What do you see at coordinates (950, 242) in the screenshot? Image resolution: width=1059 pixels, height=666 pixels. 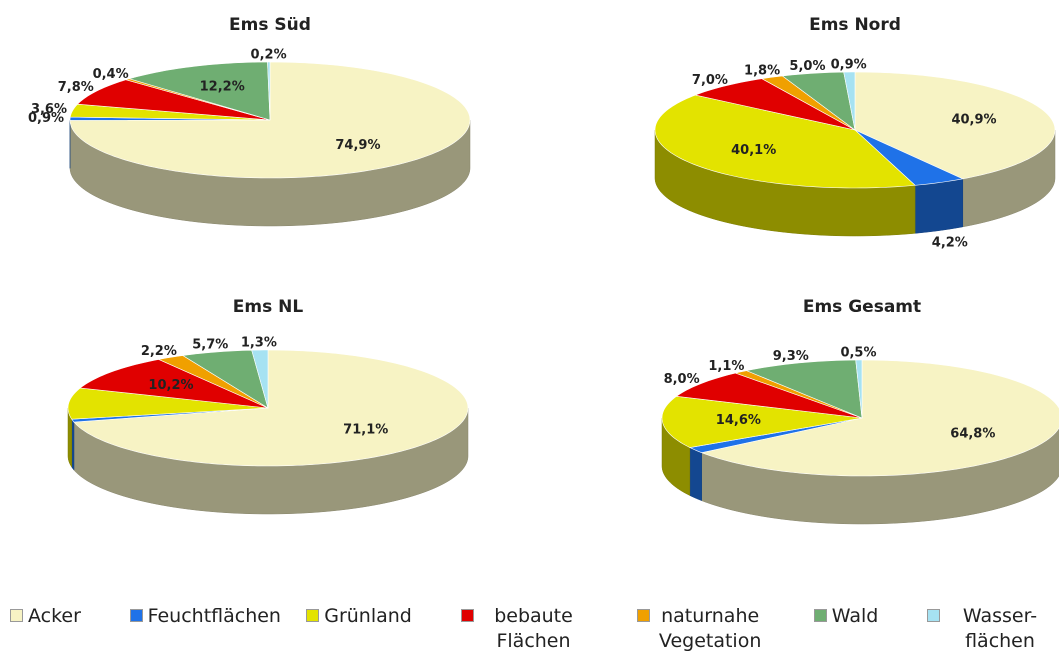 I see `data-label: 4,2%` at bounding box center [950, 242].